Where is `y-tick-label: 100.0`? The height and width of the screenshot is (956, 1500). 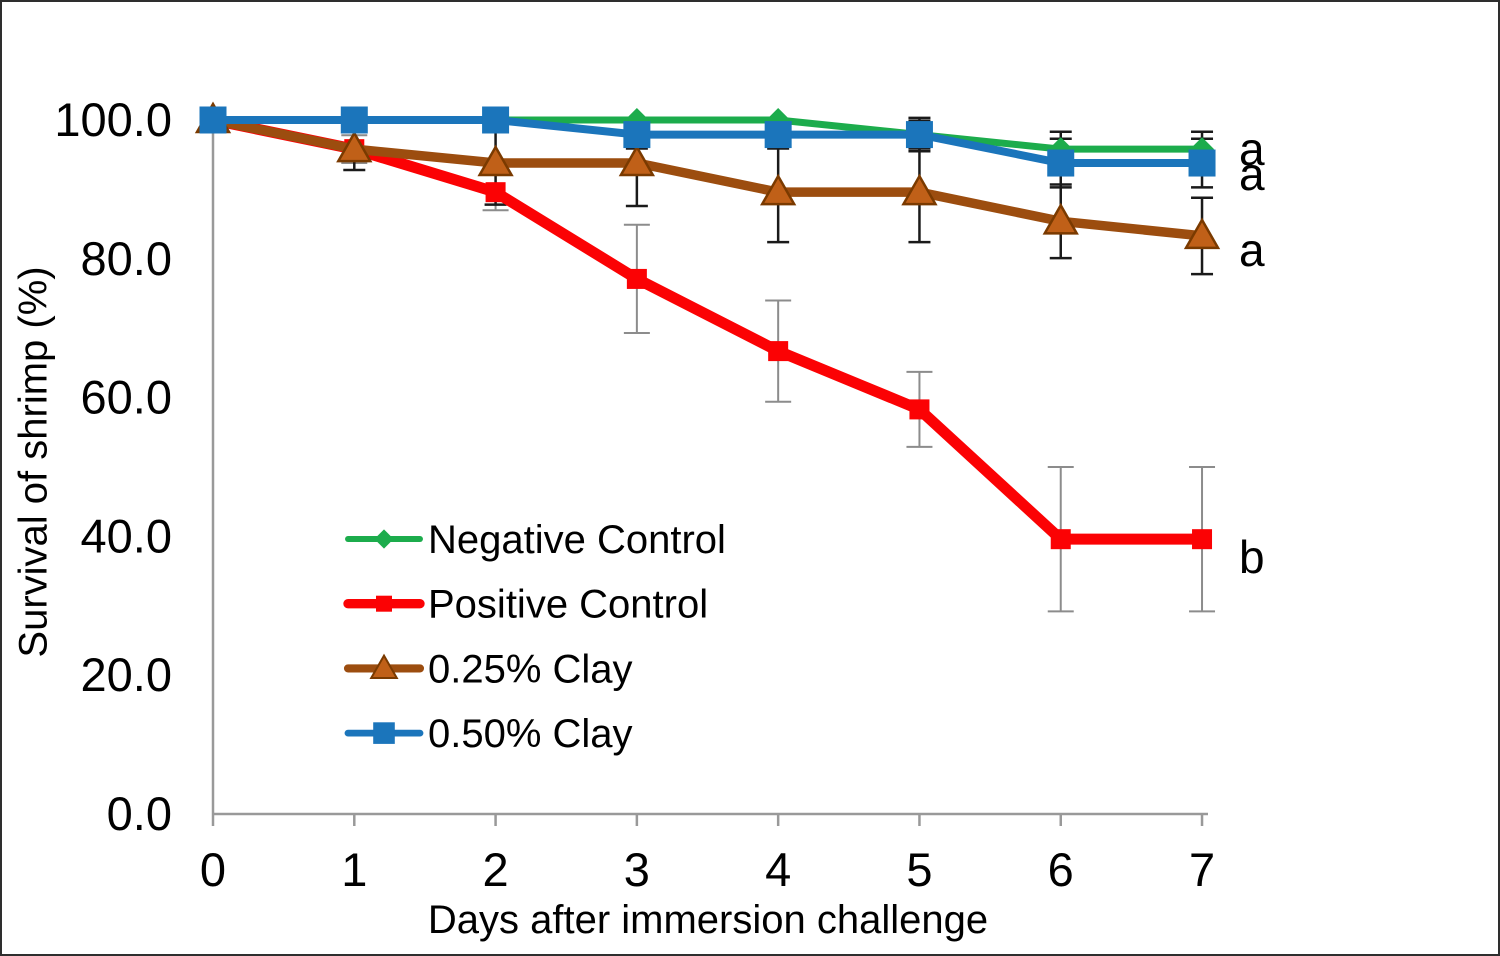 y-tick-label: 100.0 is located at coordinates (113, 119).